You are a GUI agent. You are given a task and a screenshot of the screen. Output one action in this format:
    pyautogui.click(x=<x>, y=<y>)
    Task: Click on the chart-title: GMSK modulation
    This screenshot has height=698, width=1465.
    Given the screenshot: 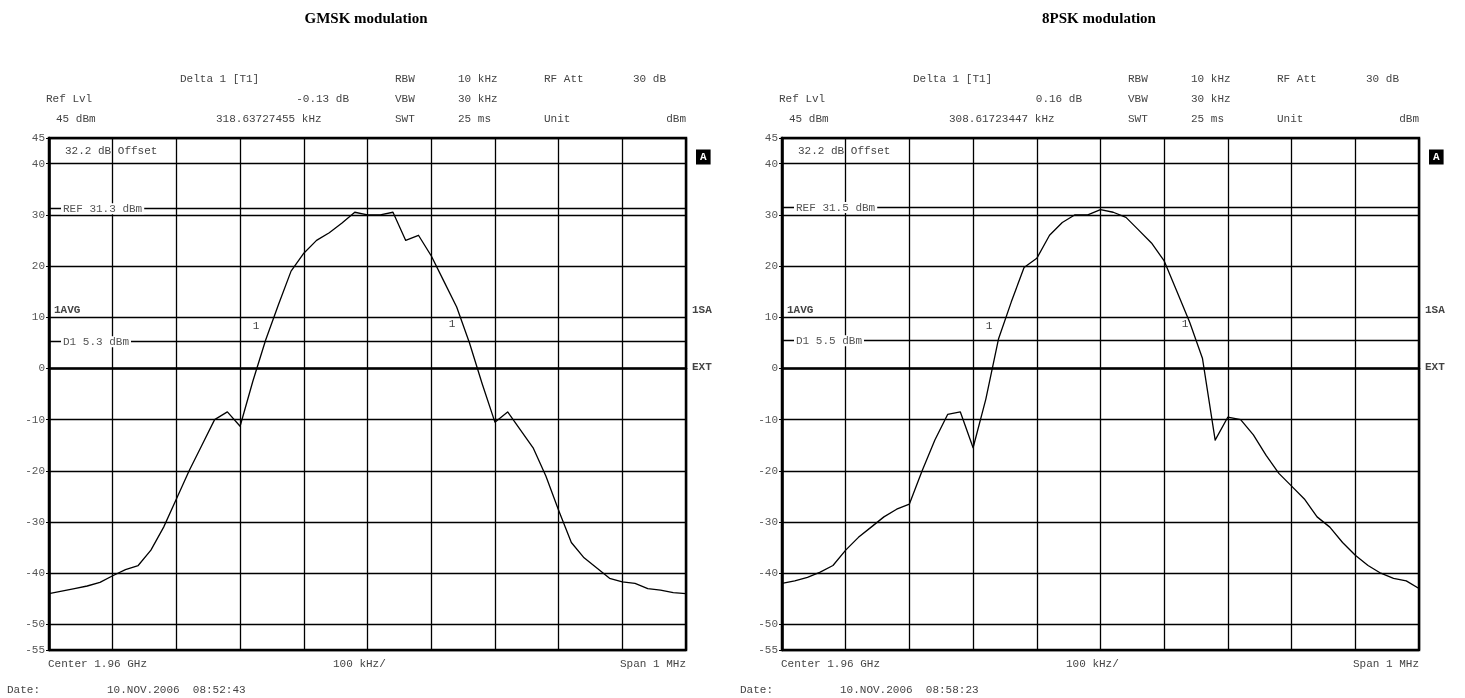 What is the action you would take?
    pyautogui.click(x=366, y=17)
    